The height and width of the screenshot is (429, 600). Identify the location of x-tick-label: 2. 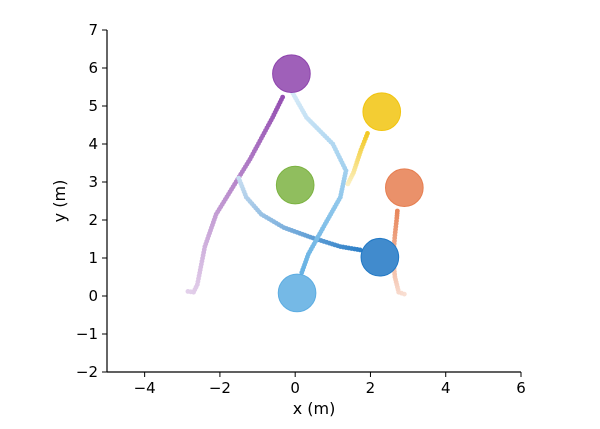
(371, 388).